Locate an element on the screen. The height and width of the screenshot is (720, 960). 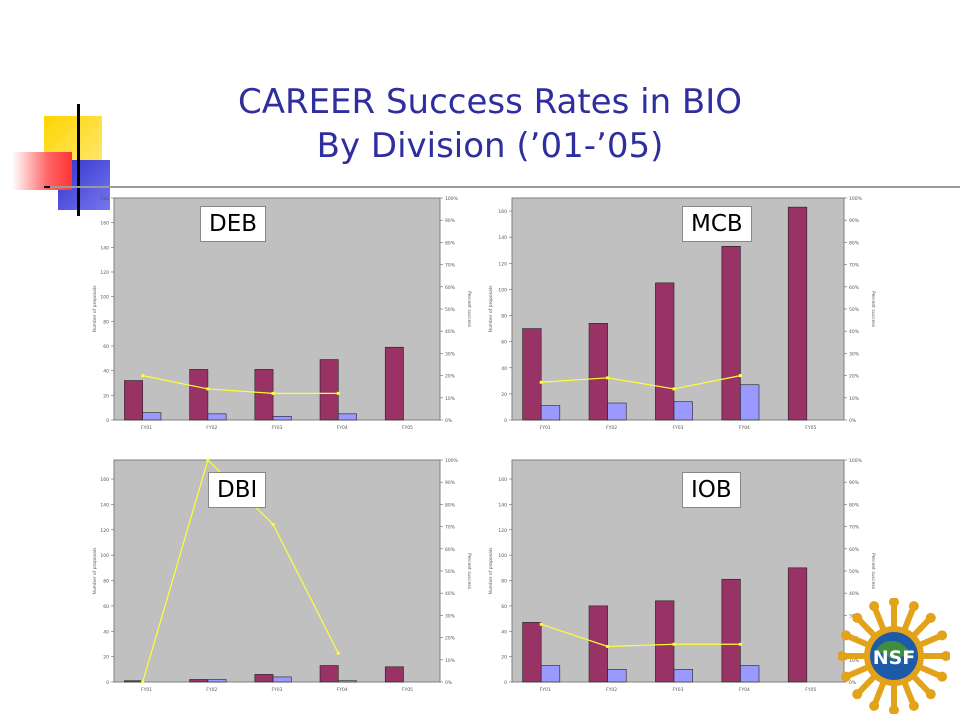
nsf-logo-text: NSF is located at coordinates (894, 658).